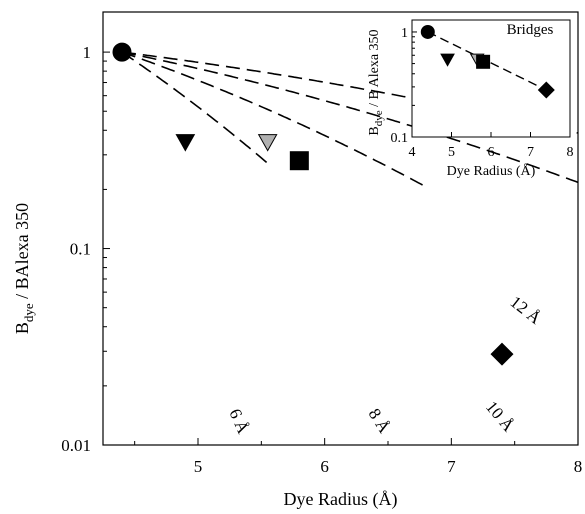 This screenshot has width=585, height=514. What do you see at coordinates (122, 52) in the screenshot?
I see `data-point-circle` at bounding box center [122, 52].